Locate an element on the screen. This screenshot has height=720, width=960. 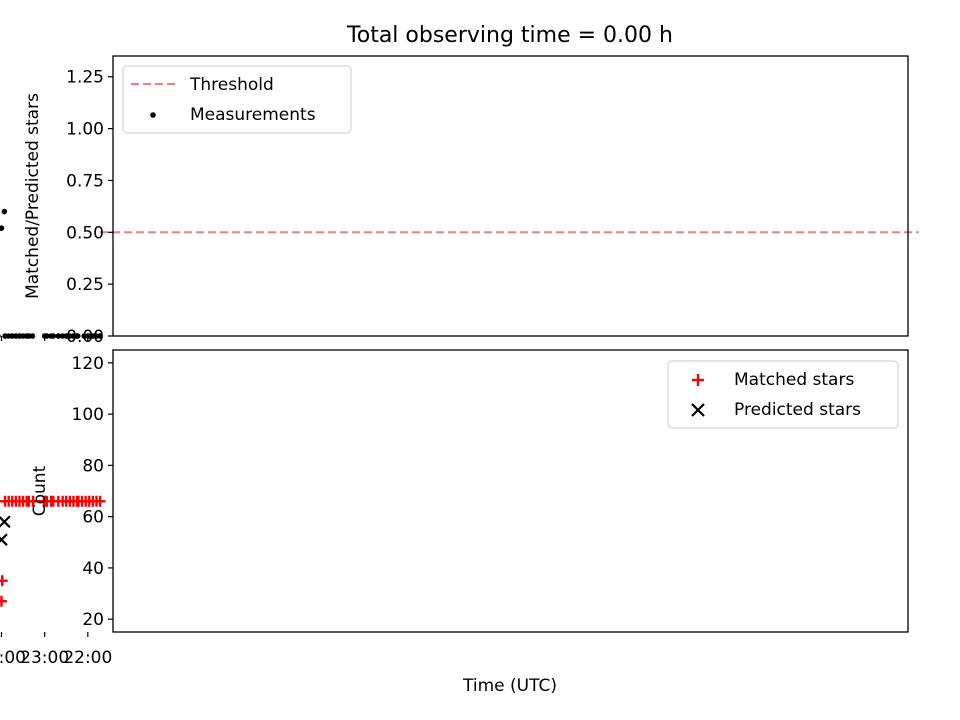
legend-measurements-label: Measurements is located at coordinates (253, 115).